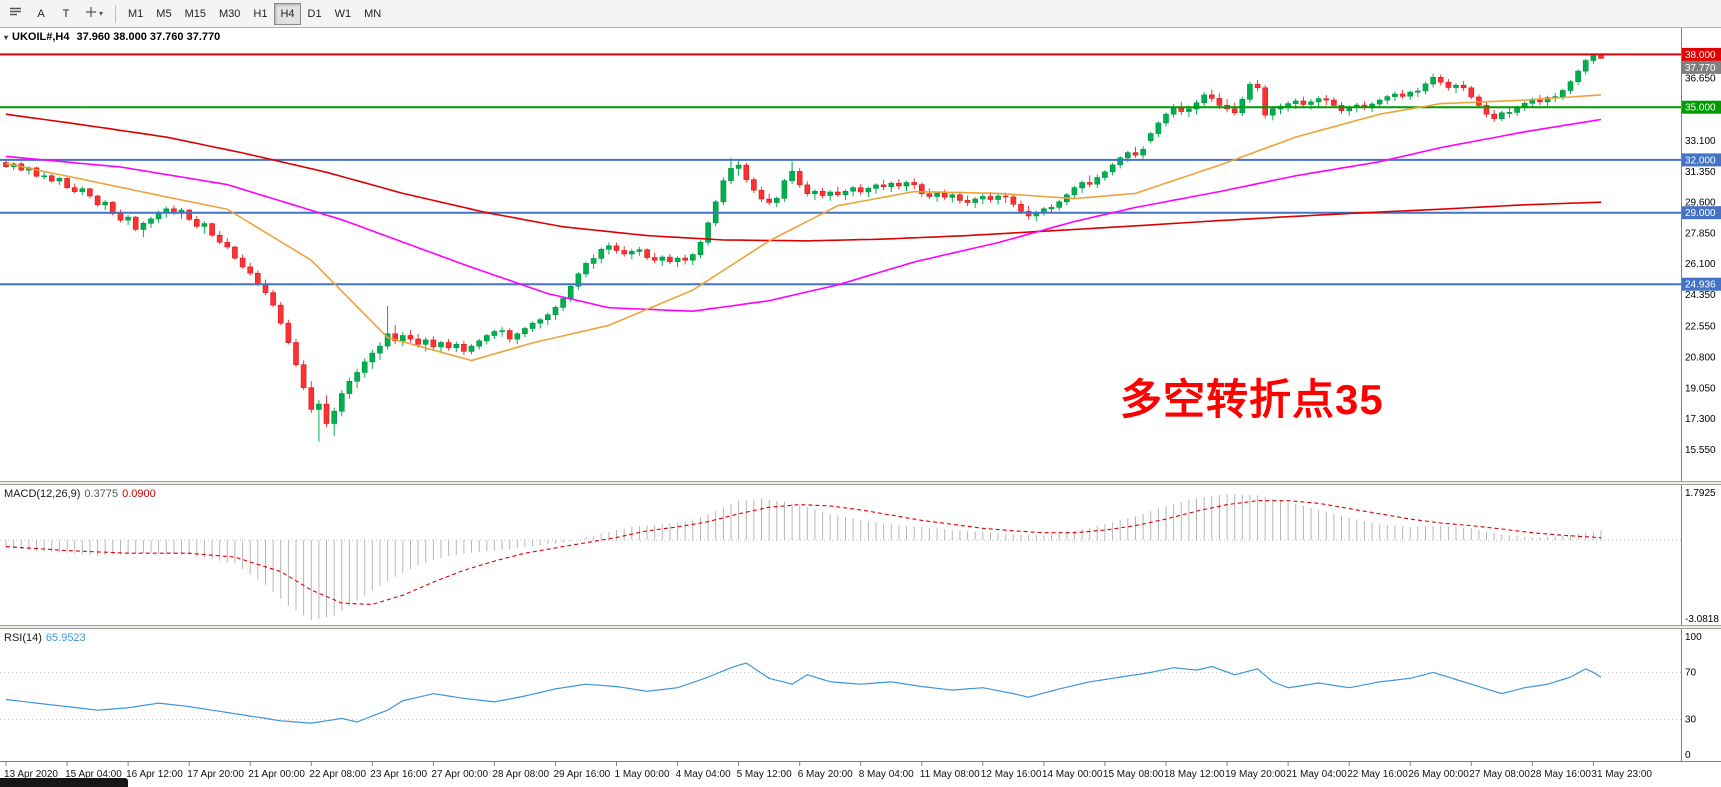  What do you see at coordinates (1702, 619) in the screenshot?
I see `svg-text: -3.0818` at bounding box center [1702, 619].